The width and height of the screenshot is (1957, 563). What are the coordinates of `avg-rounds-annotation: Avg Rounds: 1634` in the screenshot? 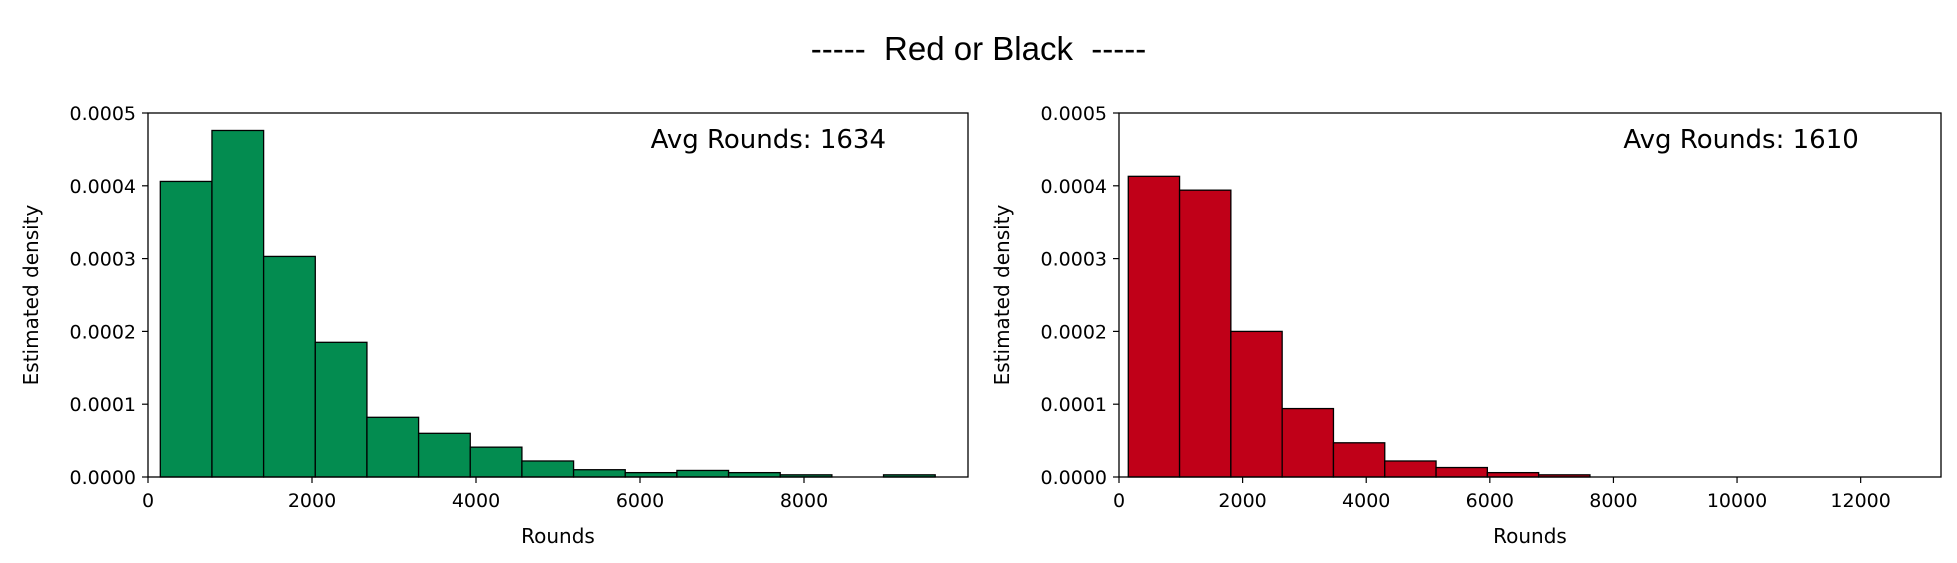 It's located at (768, 140).